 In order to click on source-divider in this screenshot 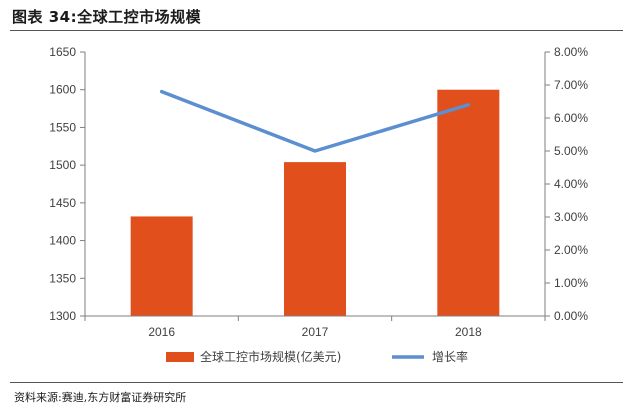, I will do `click(316, 382)`.